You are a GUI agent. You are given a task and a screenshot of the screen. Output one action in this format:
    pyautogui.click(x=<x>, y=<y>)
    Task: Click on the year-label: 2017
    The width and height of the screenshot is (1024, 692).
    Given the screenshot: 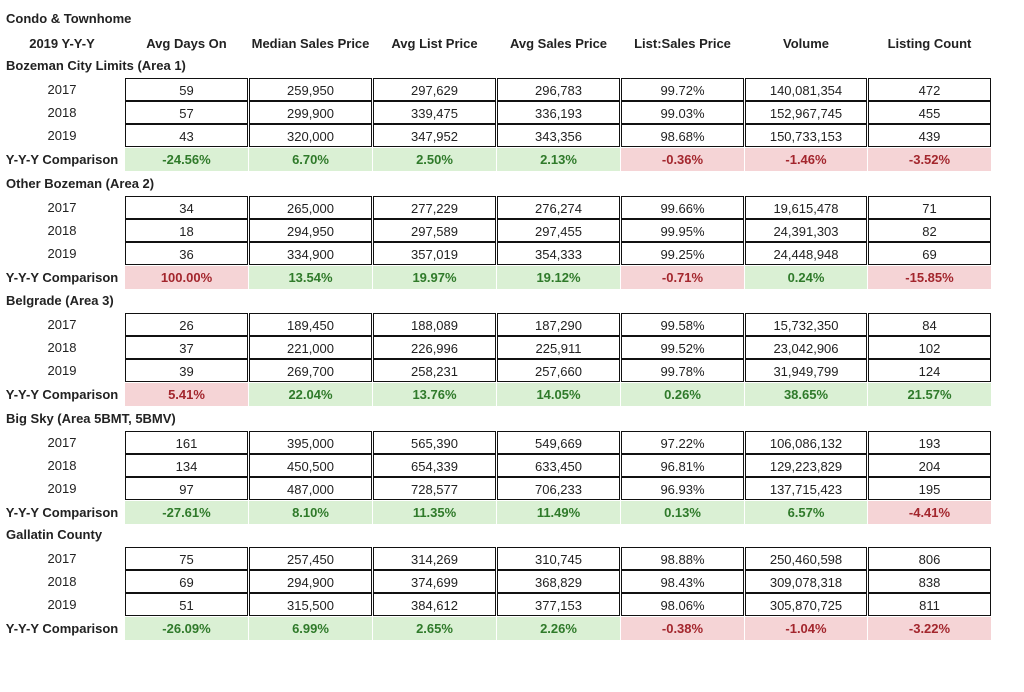 What is the action you would take?
    pyautogui.click(x=62, y=442)
    